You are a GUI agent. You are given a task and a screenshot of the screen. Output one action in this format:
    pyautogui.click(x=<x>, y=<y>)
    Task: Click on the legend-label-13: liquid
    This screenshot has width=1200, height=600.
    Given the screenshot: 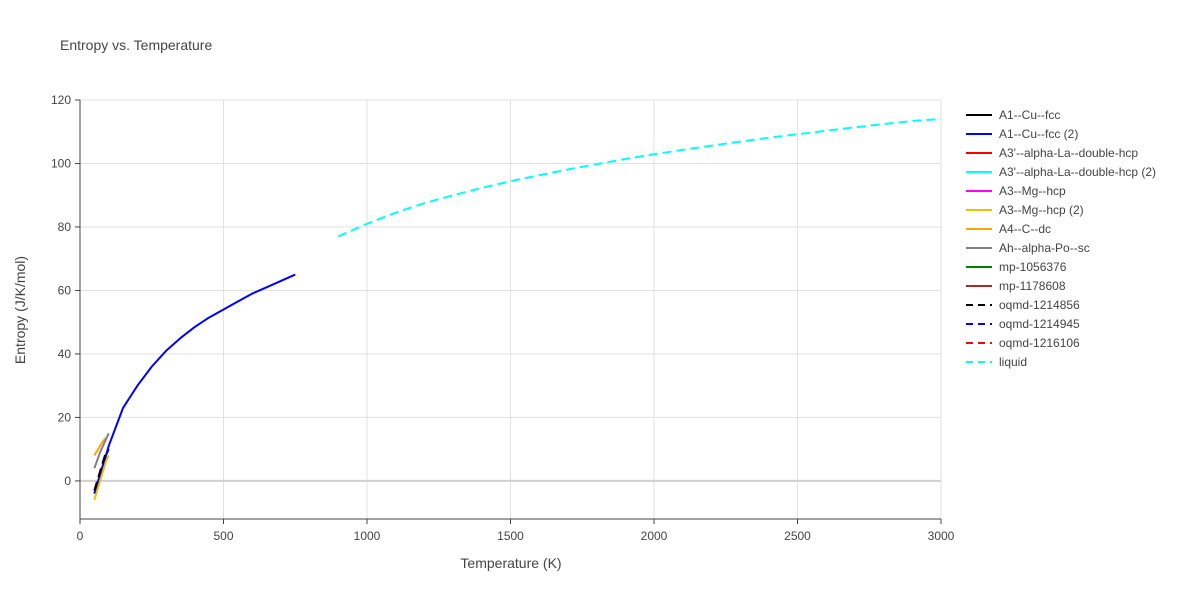 What is the action you would take?
    pyautogui.click(x=1013, y=362)
    